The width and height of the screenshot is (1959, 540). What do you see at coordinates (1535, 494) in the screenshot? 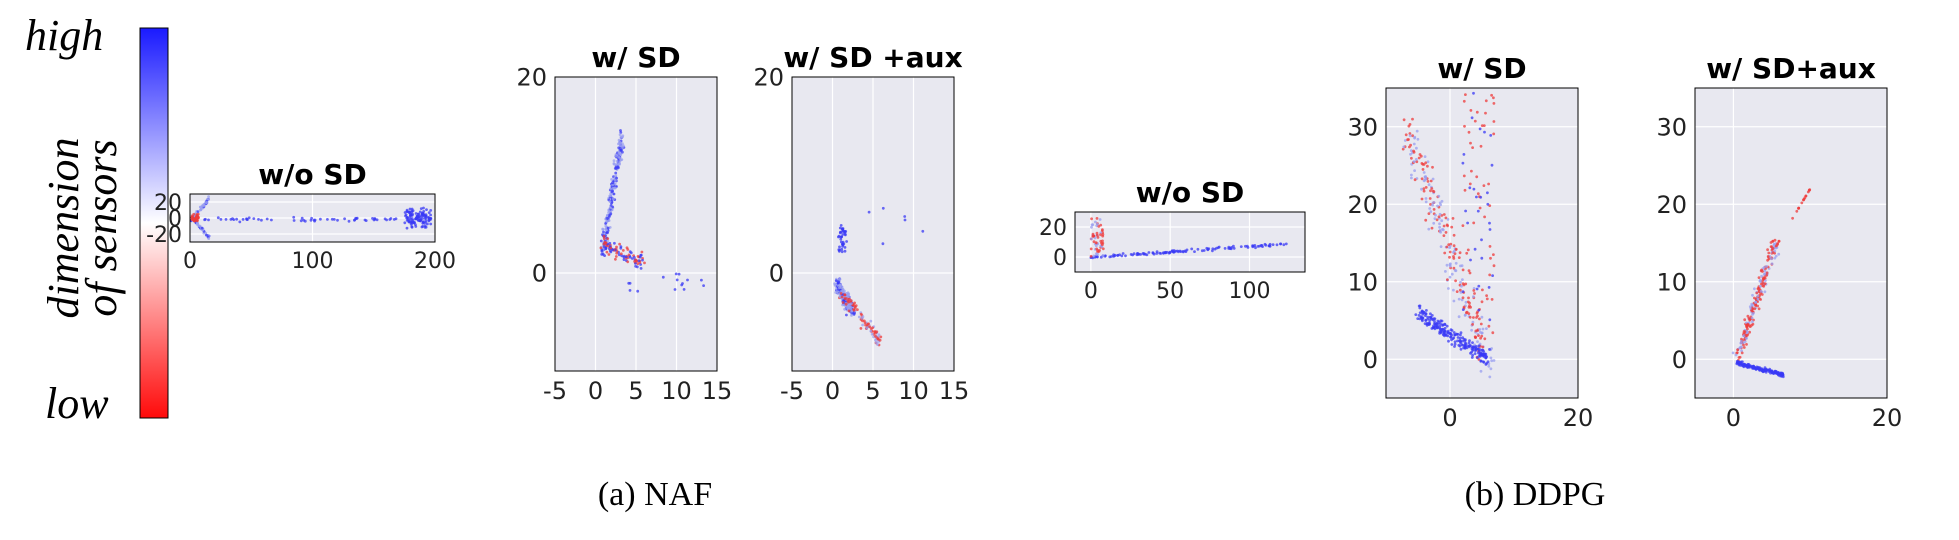
I see `caption-ddpg: (b) DDPG` at bounding box center [1535, 494].